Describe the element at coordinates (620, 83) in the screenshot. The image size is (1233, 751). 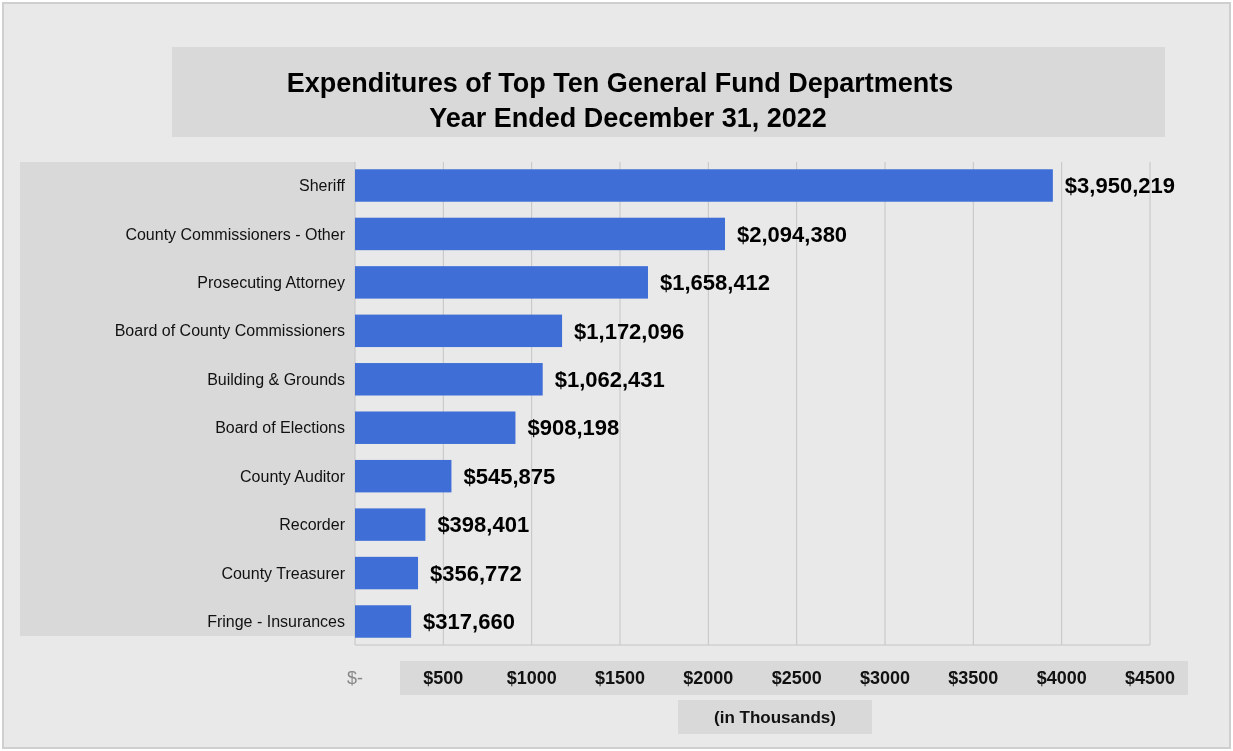
I see `chart-title: Expenditures of Top Ten General Fund Departments` at that location.